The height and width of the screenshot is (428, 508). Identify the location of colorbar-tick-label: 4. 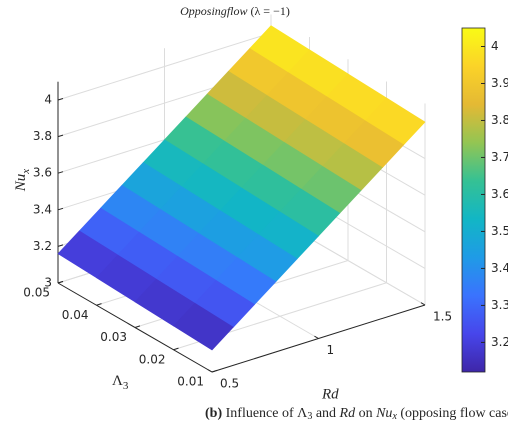
(495, 46).